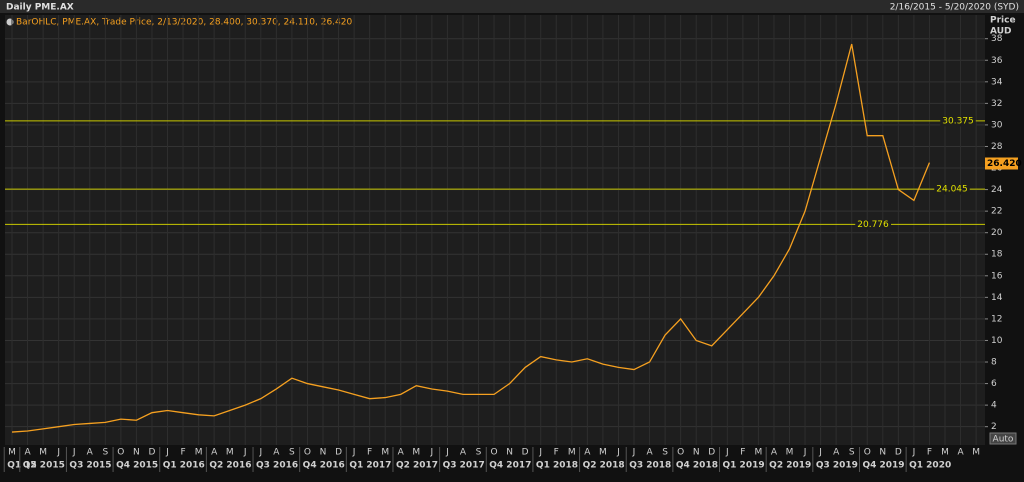  What do you see at coordinates (44, 466) in the screenshot?
I see `quarter-label: Q2 2015` at bounding box center [44, 466].